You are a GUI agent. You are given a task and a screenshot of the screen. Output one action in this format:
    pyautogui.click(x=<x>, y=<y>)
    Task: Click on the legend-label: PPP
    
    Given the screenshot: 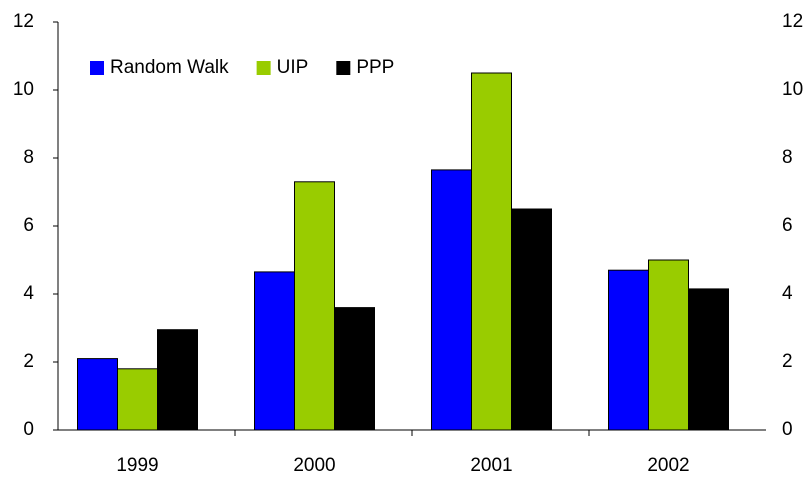 What is the action you would take?
    pyautogui.click(x=375, y=67)
    